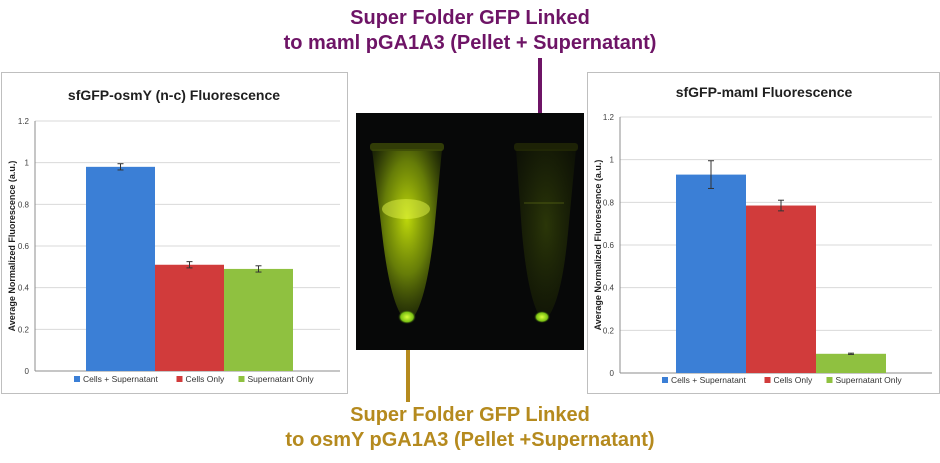  I want to click on bottom-caption-line-2: to osmY pGA1A3 (Pellet +Supernatant), so click(470, 440).